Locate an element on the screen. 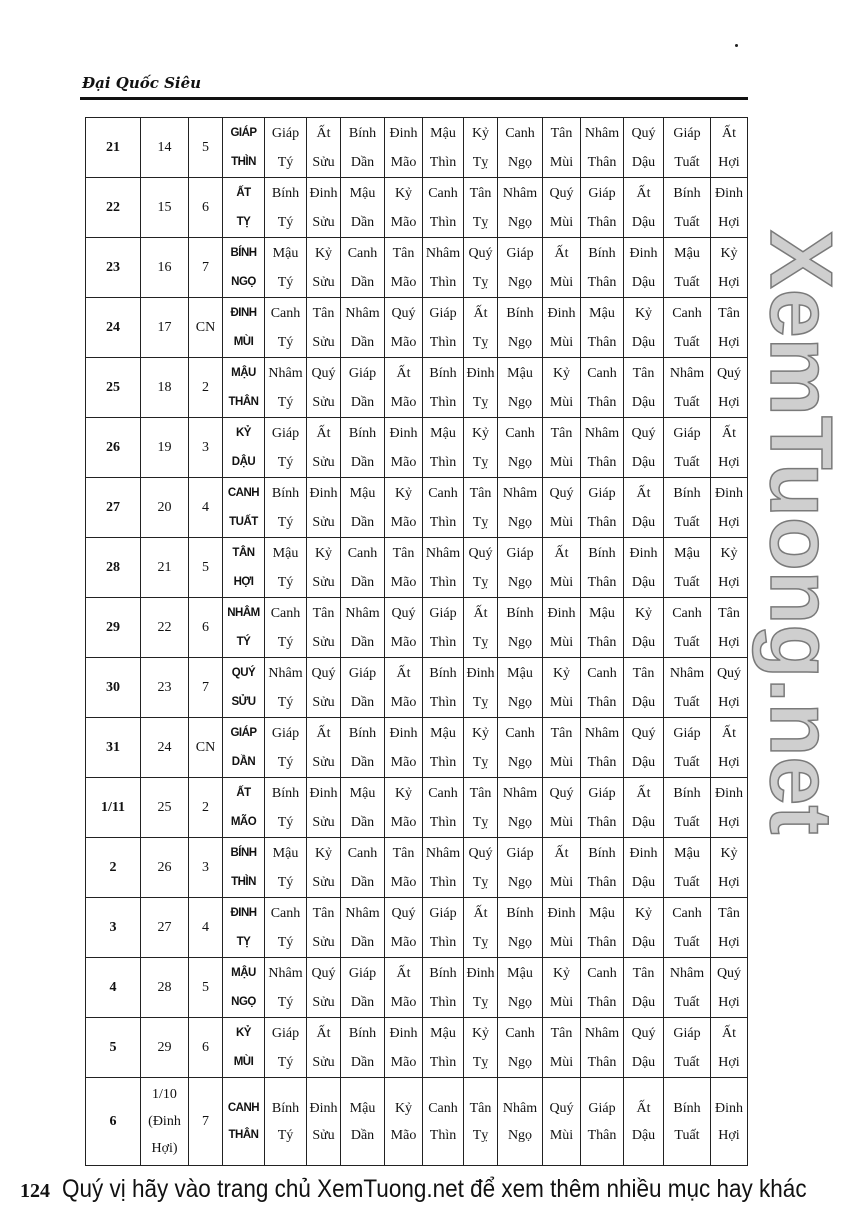 This screenshot has height=1217, width=850. hour-branch: Mão is located at coordinates (403, 762).